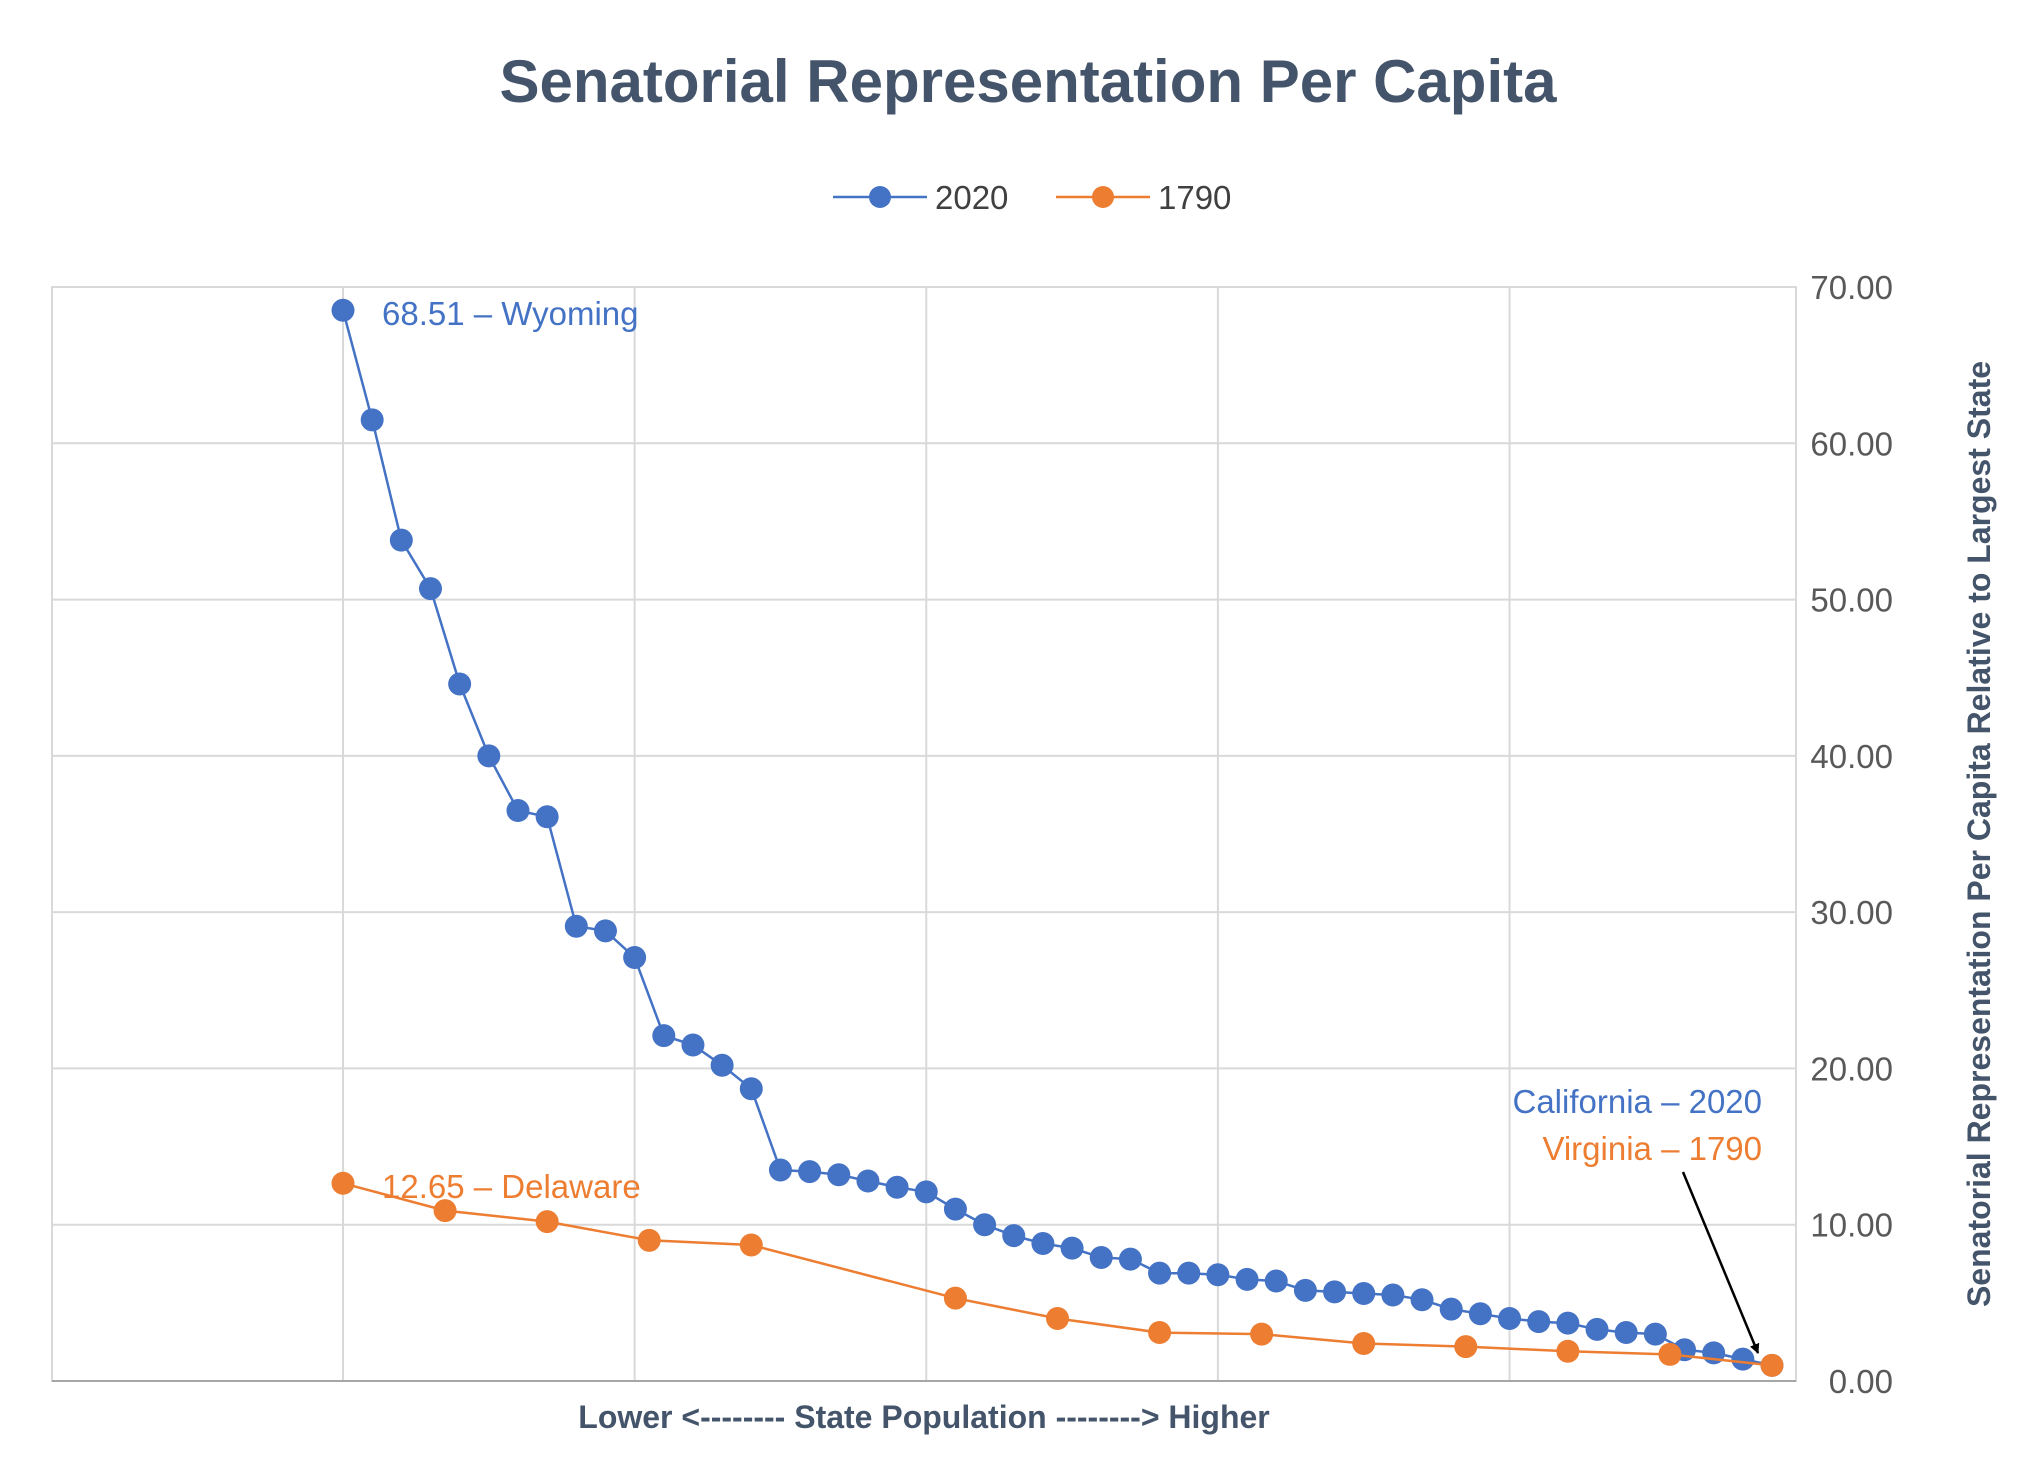 The width and height of the screenshot is (2039, 1478). What do you see at coordinates (1851, 912) in the screenshot?
I see `y-tick-label: 30.00` at bounding box center [1851, 912].